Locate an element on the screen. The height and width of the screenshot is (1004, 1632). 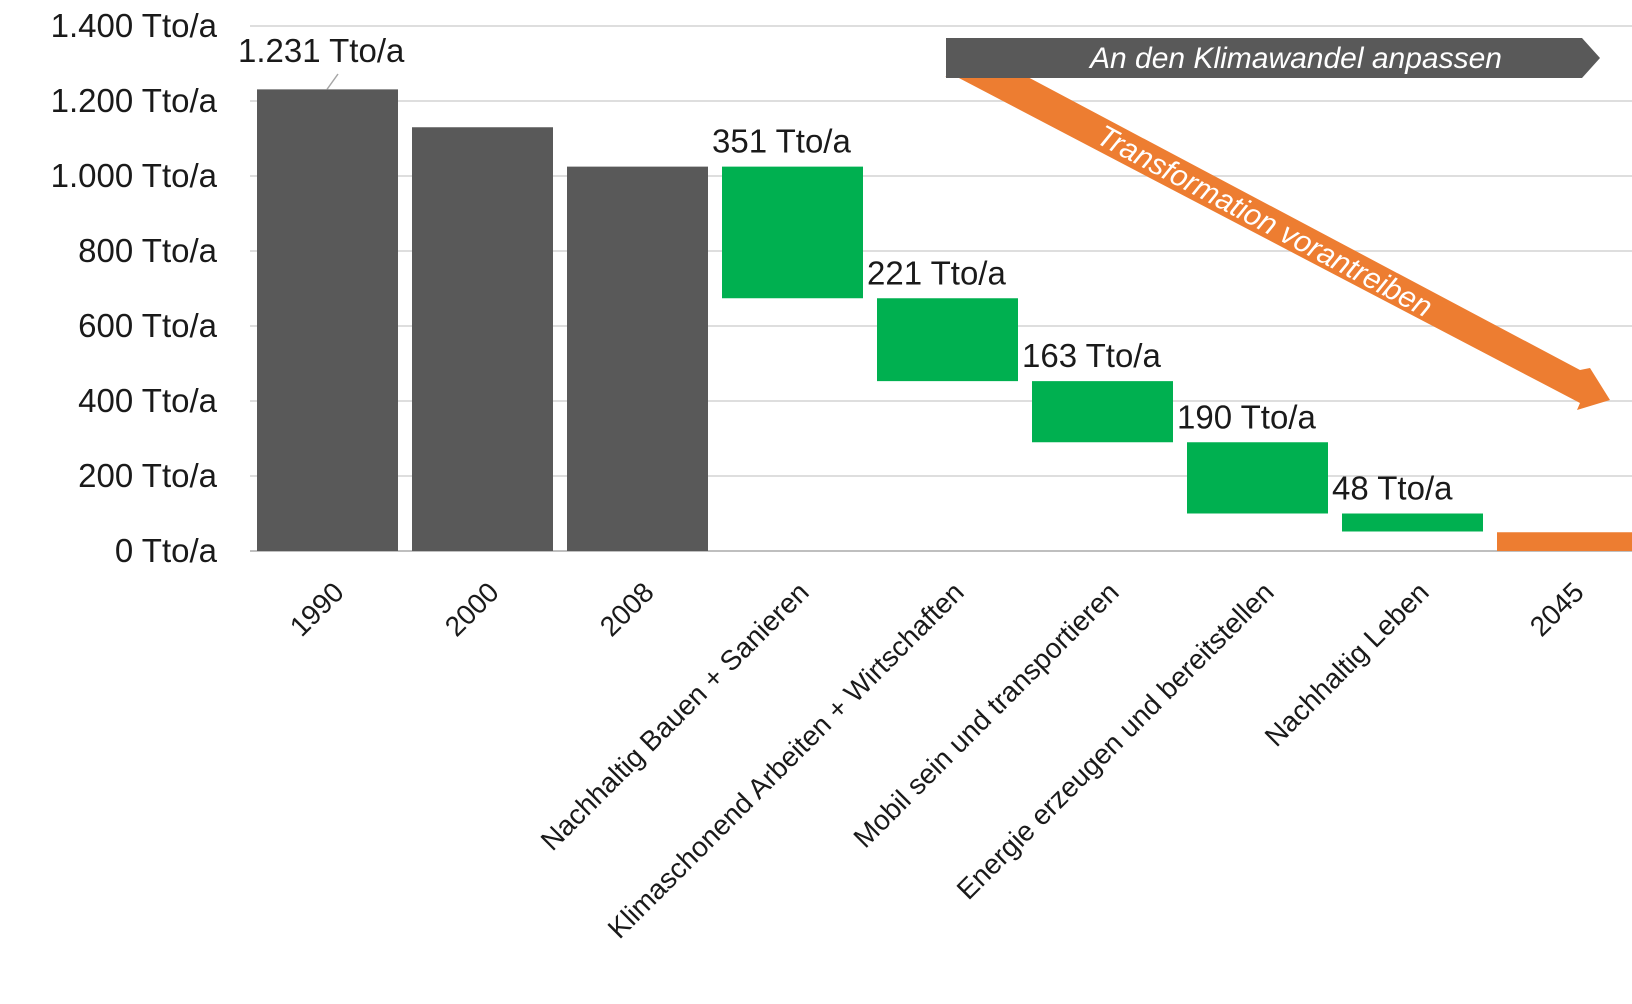
leader-line is located at coordinates (332, 81).